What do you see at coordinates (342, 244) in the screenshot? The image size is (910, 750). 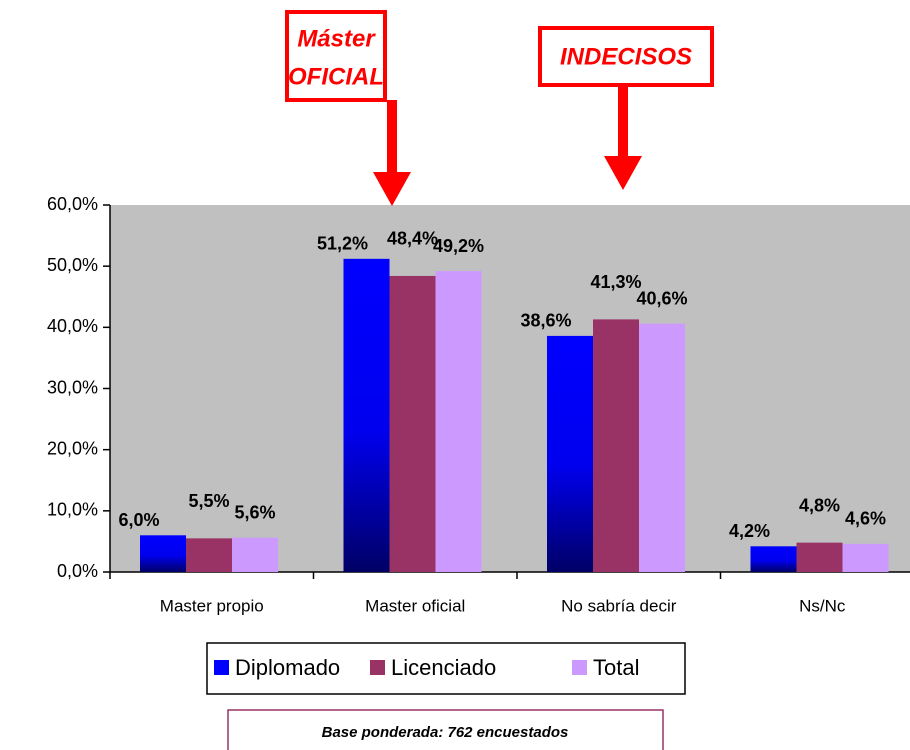 I see `data-label: 51,2%` at bounding box center [342, 244].